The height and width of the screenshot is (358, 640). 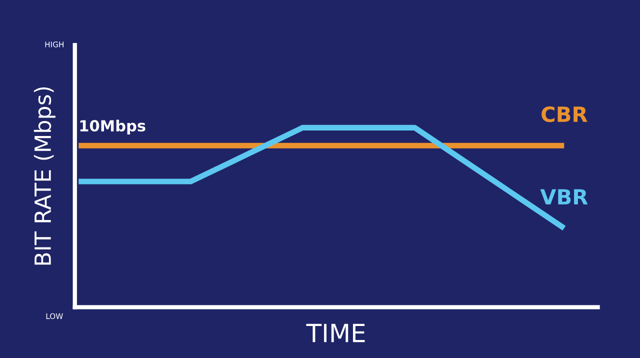 I want to click on y-axis-title: BIT RATE (Mbps), so click(x=45, y=176).